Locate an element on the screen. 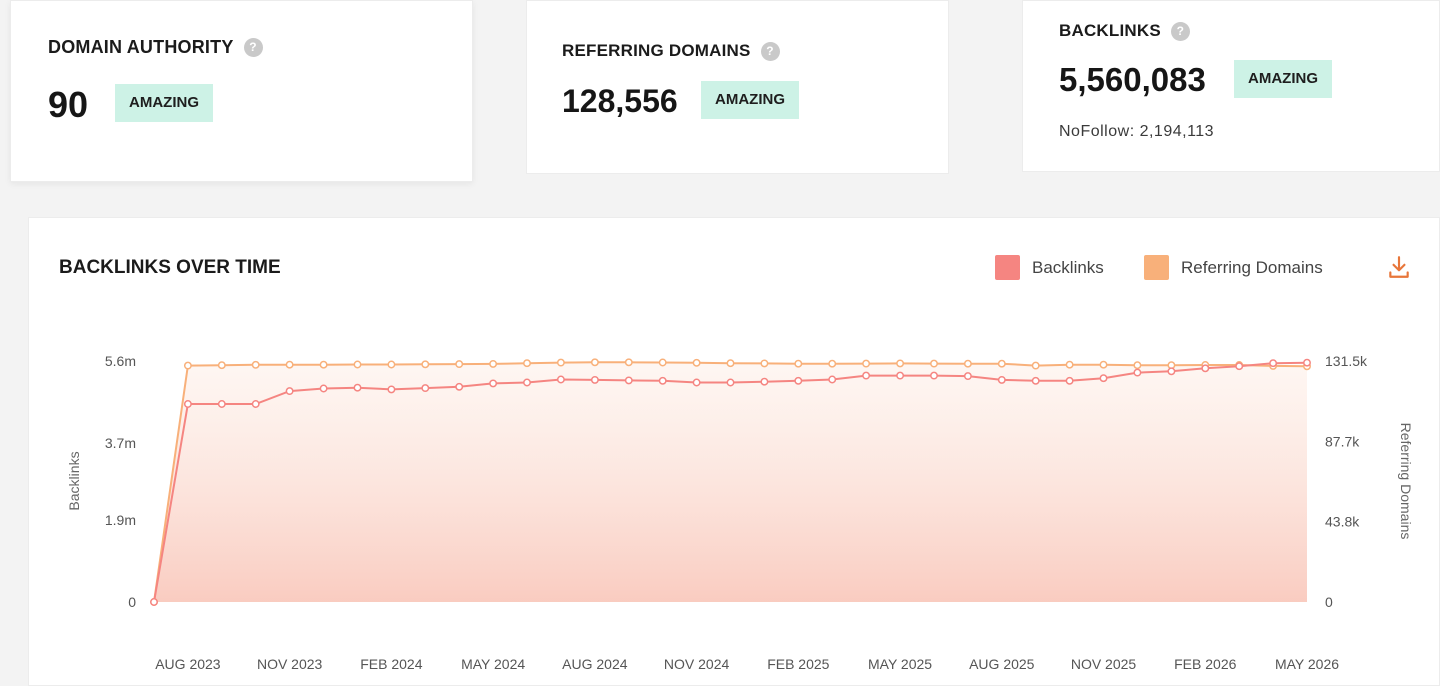 The height and width of the screenshot is (686, 1440). domain-authority-badge: AMAZING is located at coordinates (164, 103).